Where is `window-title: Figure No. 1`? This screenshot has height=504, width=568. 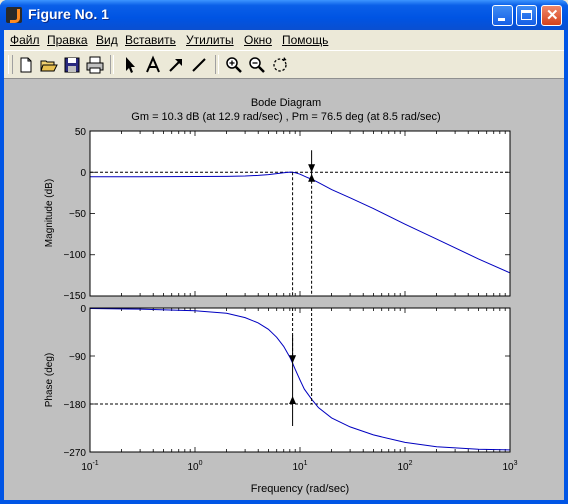 window-title: Figure No. 1 is located at coordinates (68, 14).